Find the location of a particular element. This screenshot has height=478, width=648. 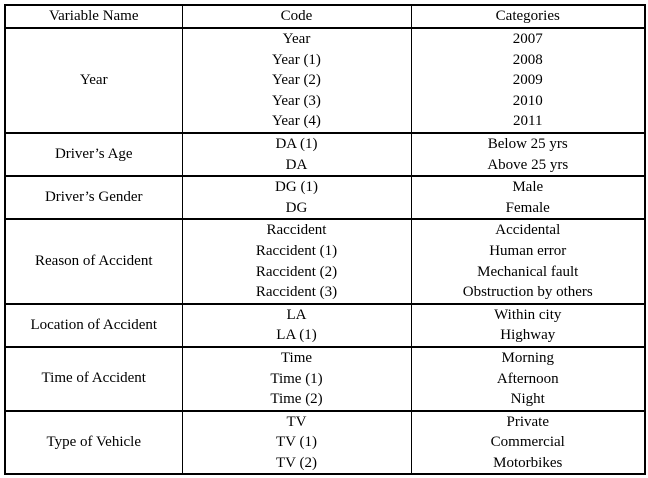

code-value: TV is located at coordinates (296, 421).